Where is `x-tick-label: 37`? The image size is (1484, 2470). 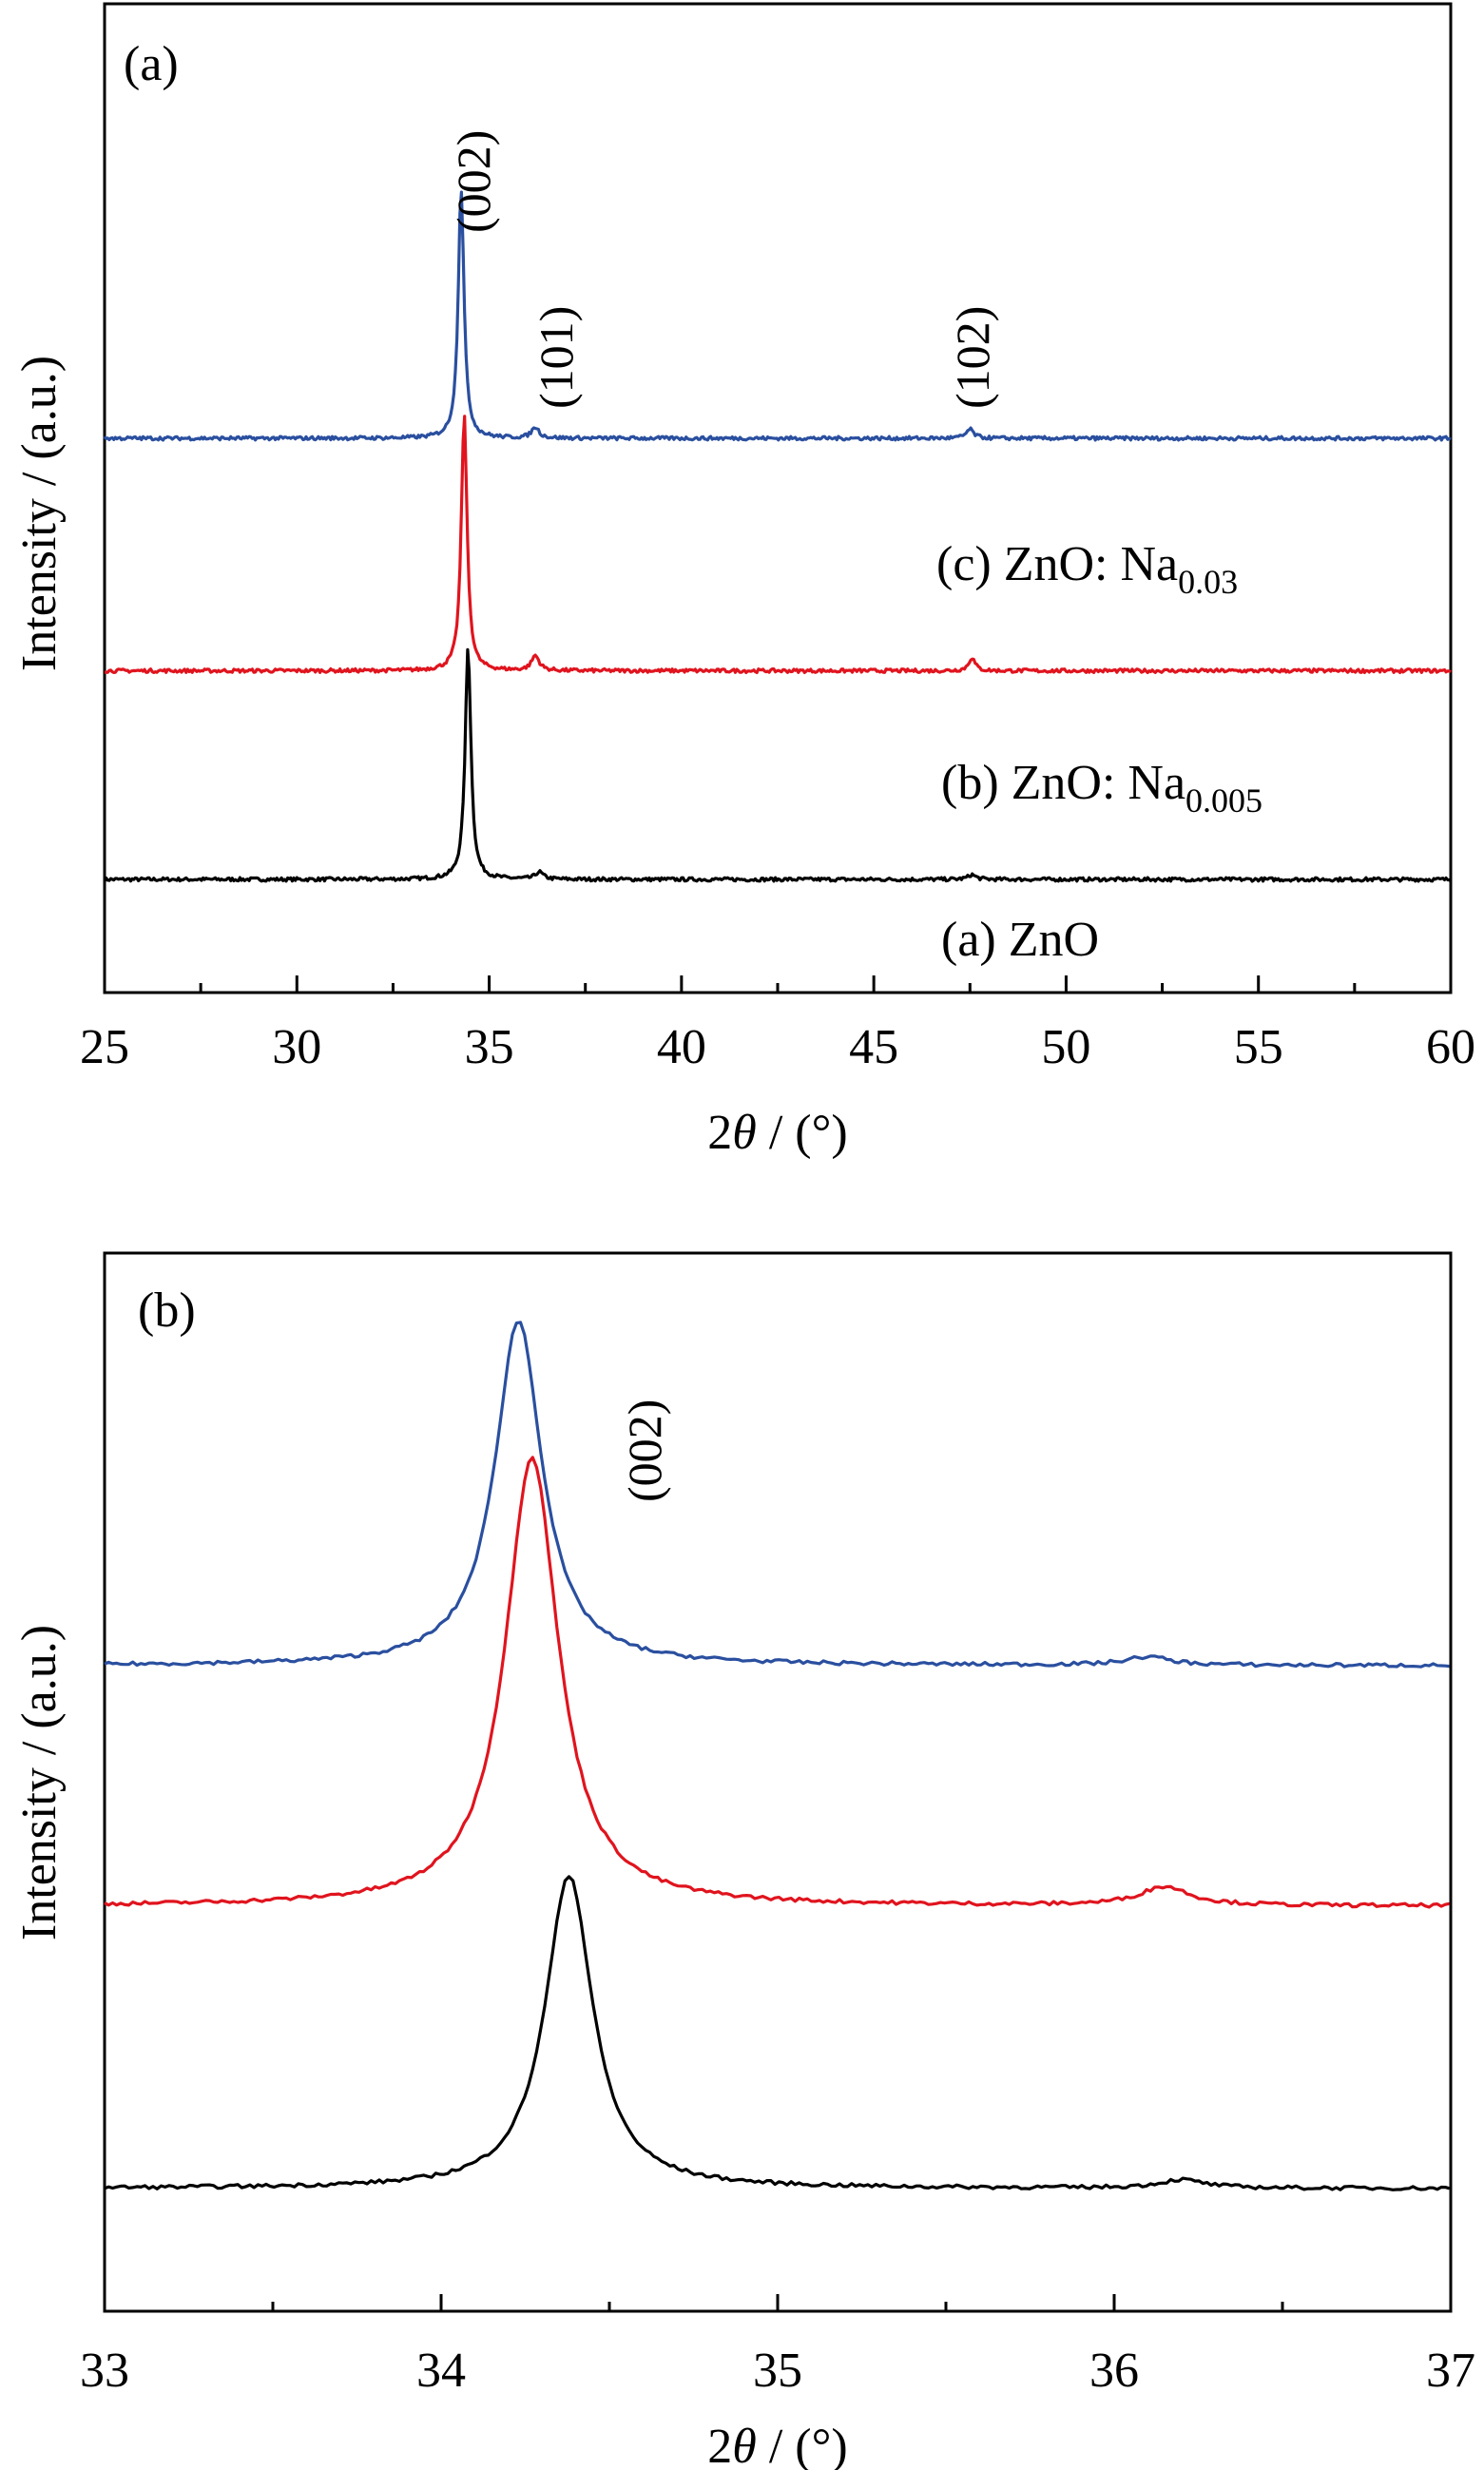
x-tick-label: 37 is located at coordinates (1450, 2371).